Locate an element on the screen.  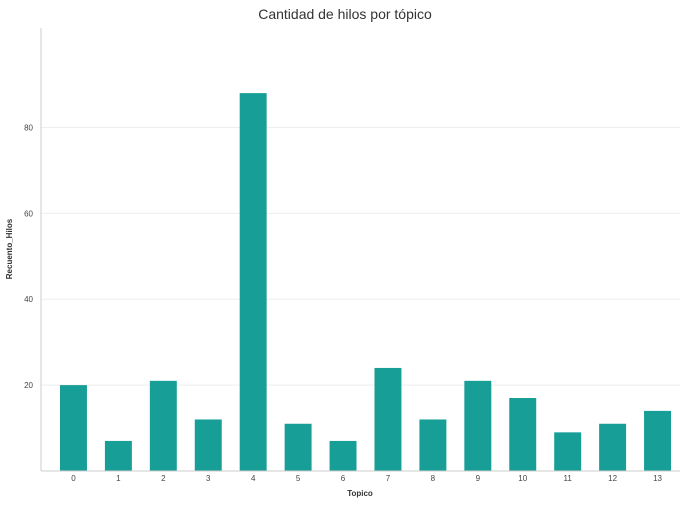
y-tick-label-40: 40 is located at coordinates (28, 299).